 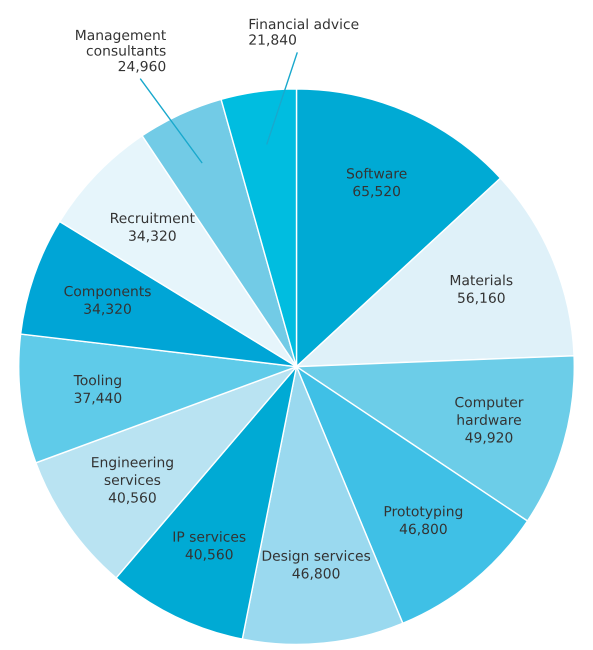 I want to click on data-label: 49,920, so click(x=488, y=438).